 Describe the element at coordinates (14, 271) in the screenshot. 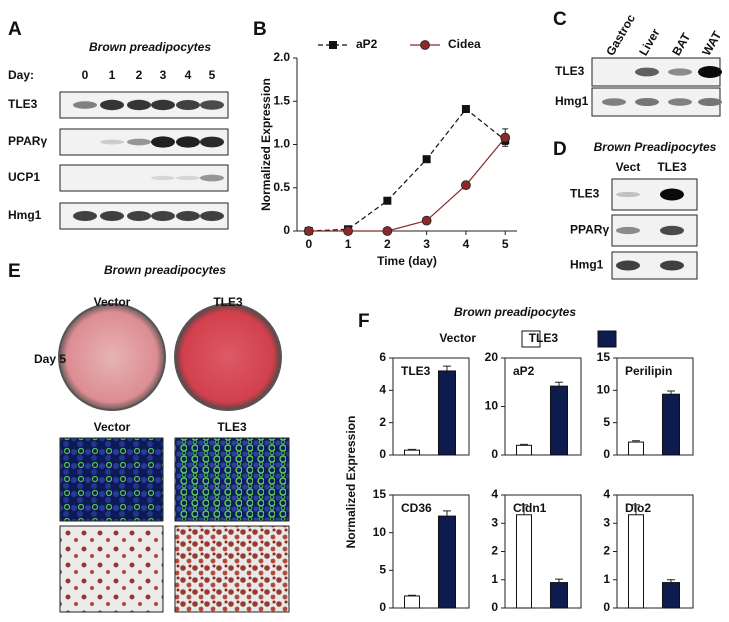

I see `panel-label: E` at that location.